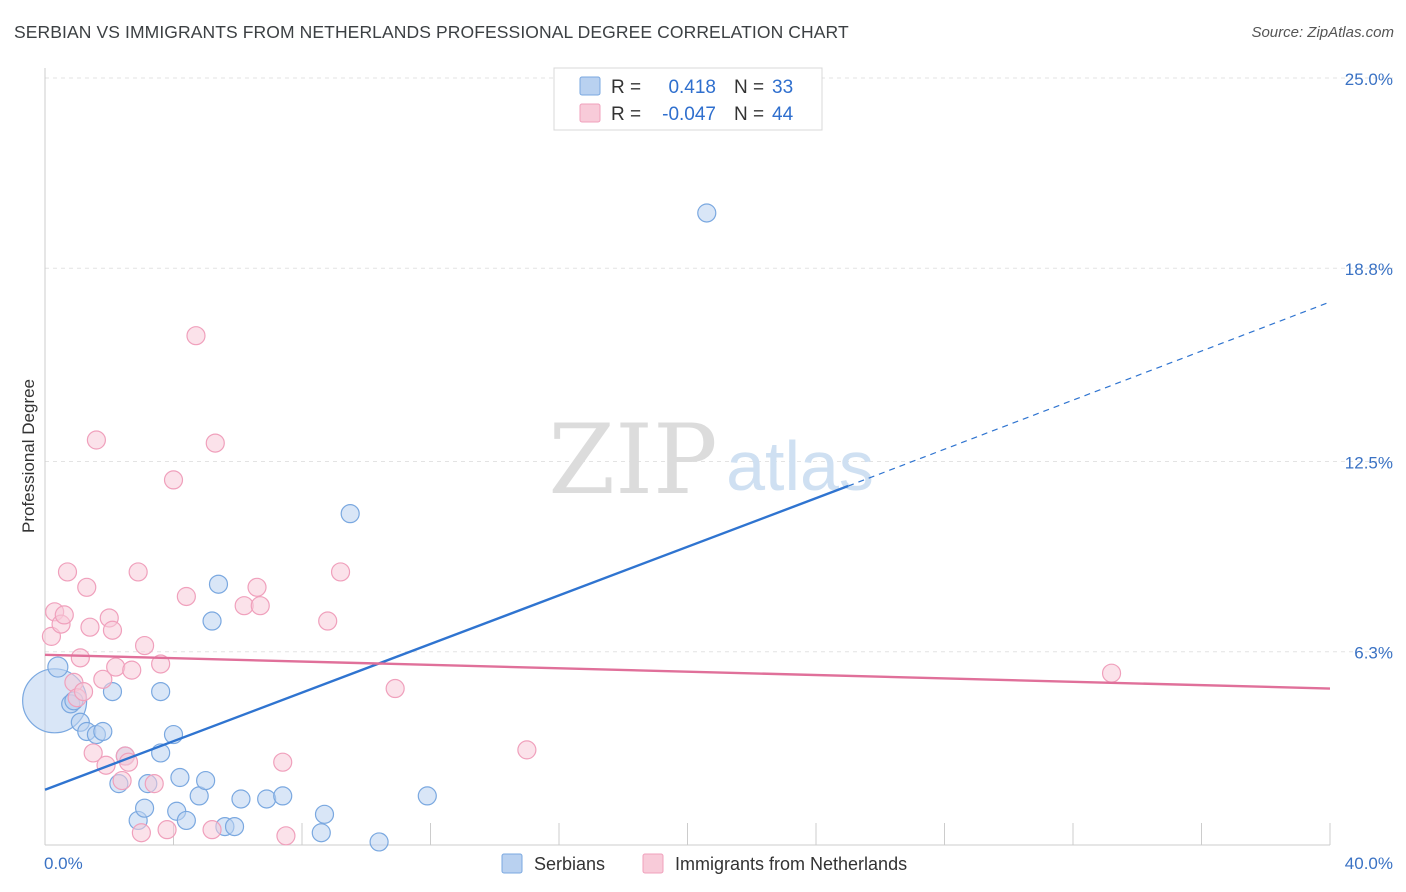 The width and height of the screenshot is (1406, 892). Describe the element at coordinates (1369, 79) in the screenshot. I see `y-tick-label-3: 25.0%` at that location.